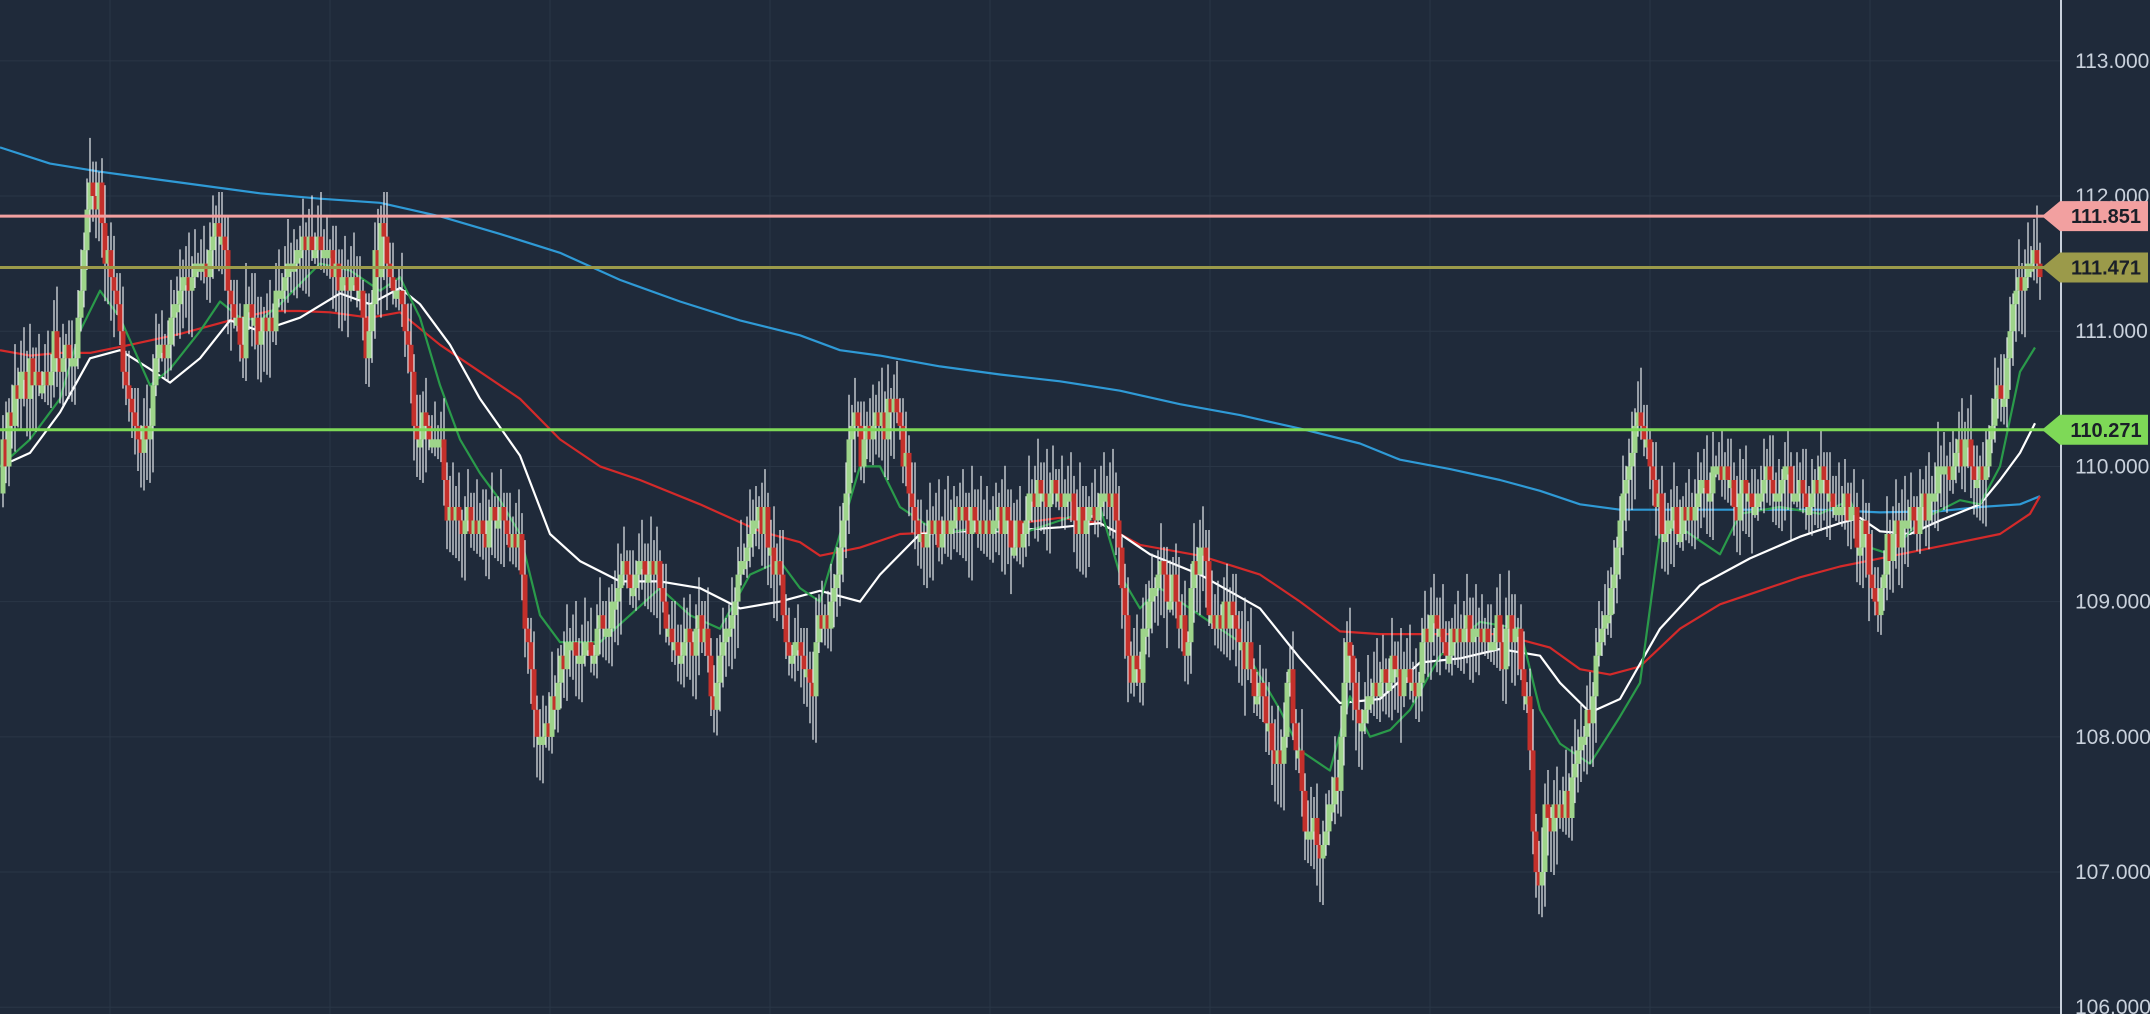 The width and height of the screenshot is (2150, 1014). Describe the element at coordinates (2112, 61) in the screenshot. I see `y-tick-label: 113.000` at that location.